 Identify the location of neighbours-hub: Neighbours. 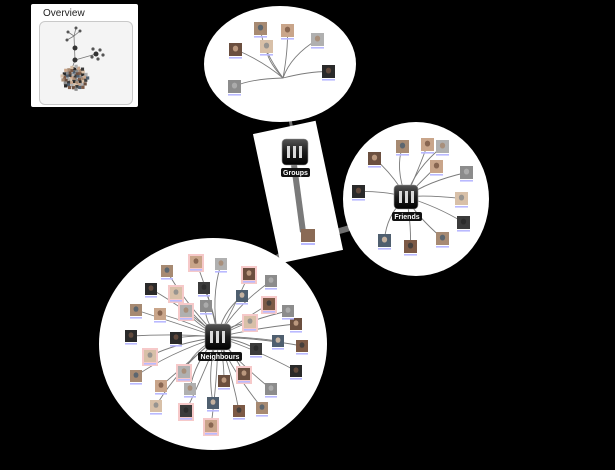
(220, 342).